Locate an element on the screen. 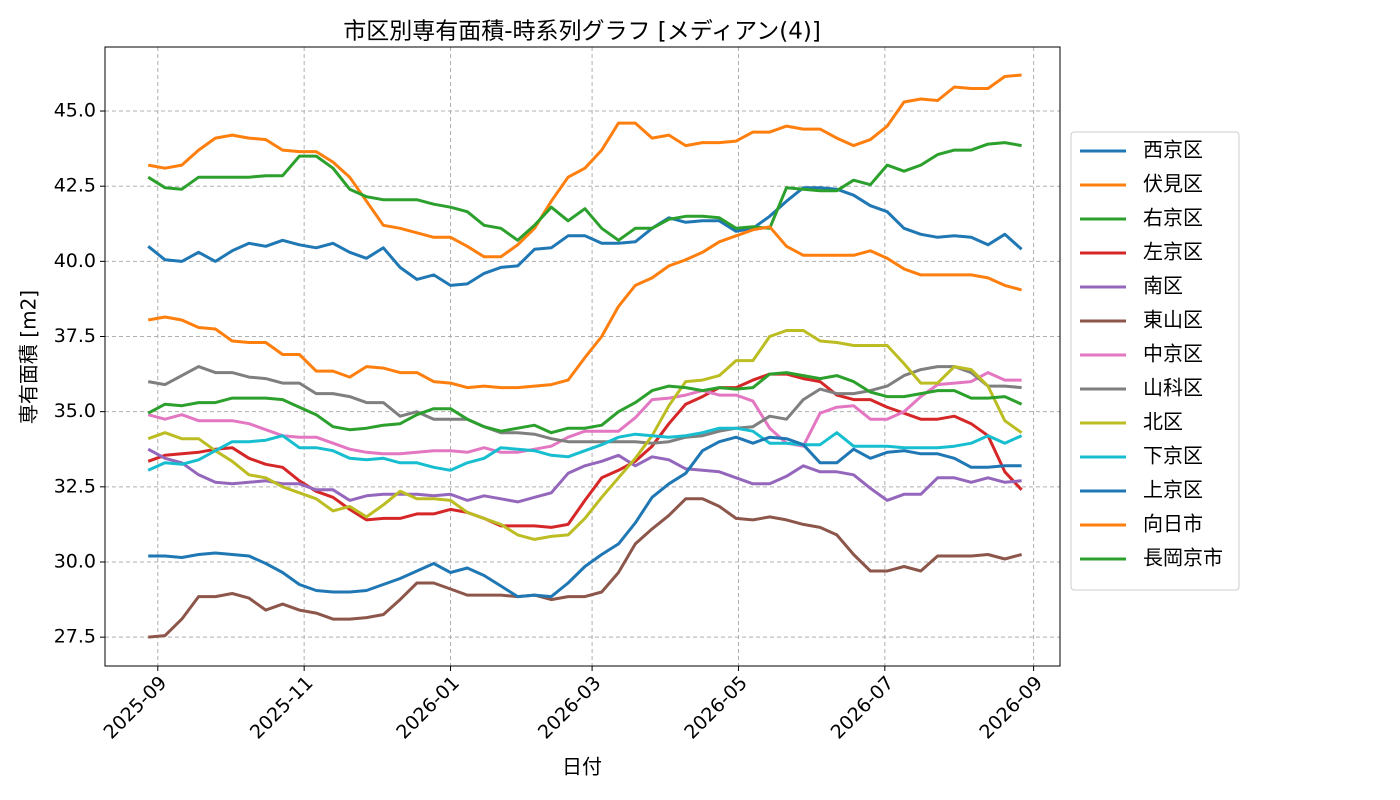  legend-label: 南区 is located at coordinates (1163, 286).